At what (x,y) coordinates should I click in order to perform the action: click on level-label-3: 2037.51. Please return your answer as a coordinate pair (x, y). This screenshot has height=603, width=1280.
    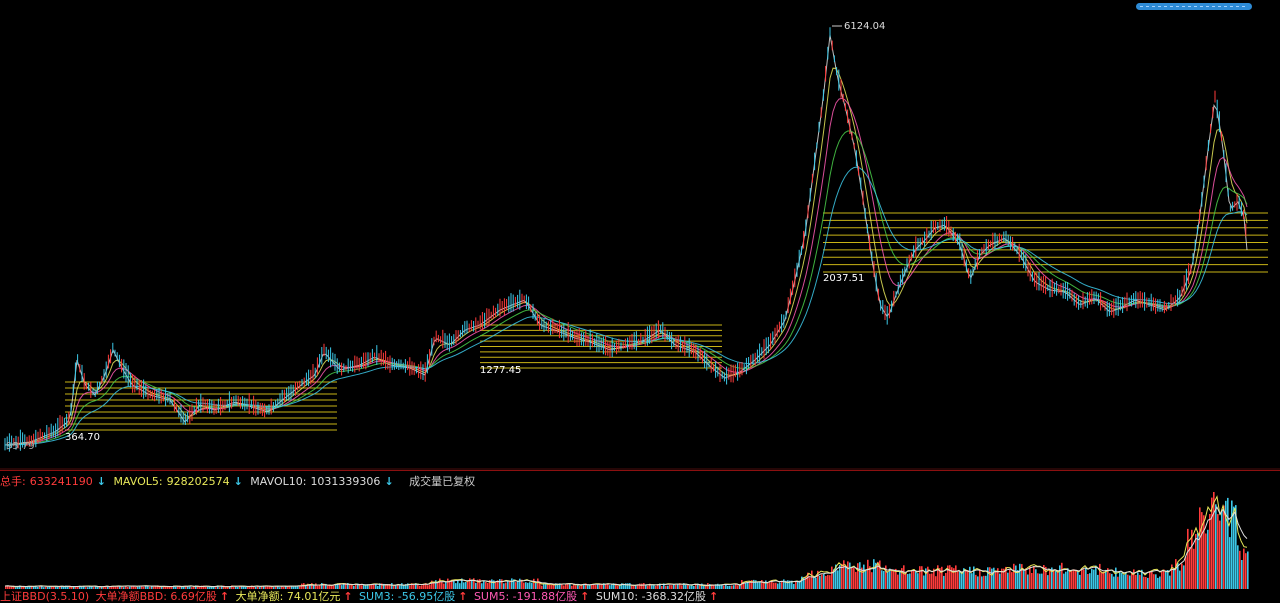
    Looking at the image, I should click on (843, 278).